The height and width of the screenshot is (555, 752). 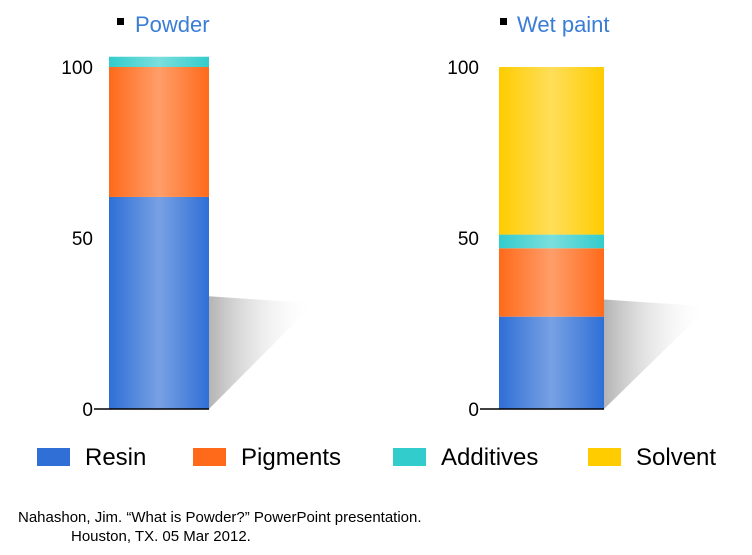 I want to click on legend-item-solvent: Solvent, so click(x=652, y=457).